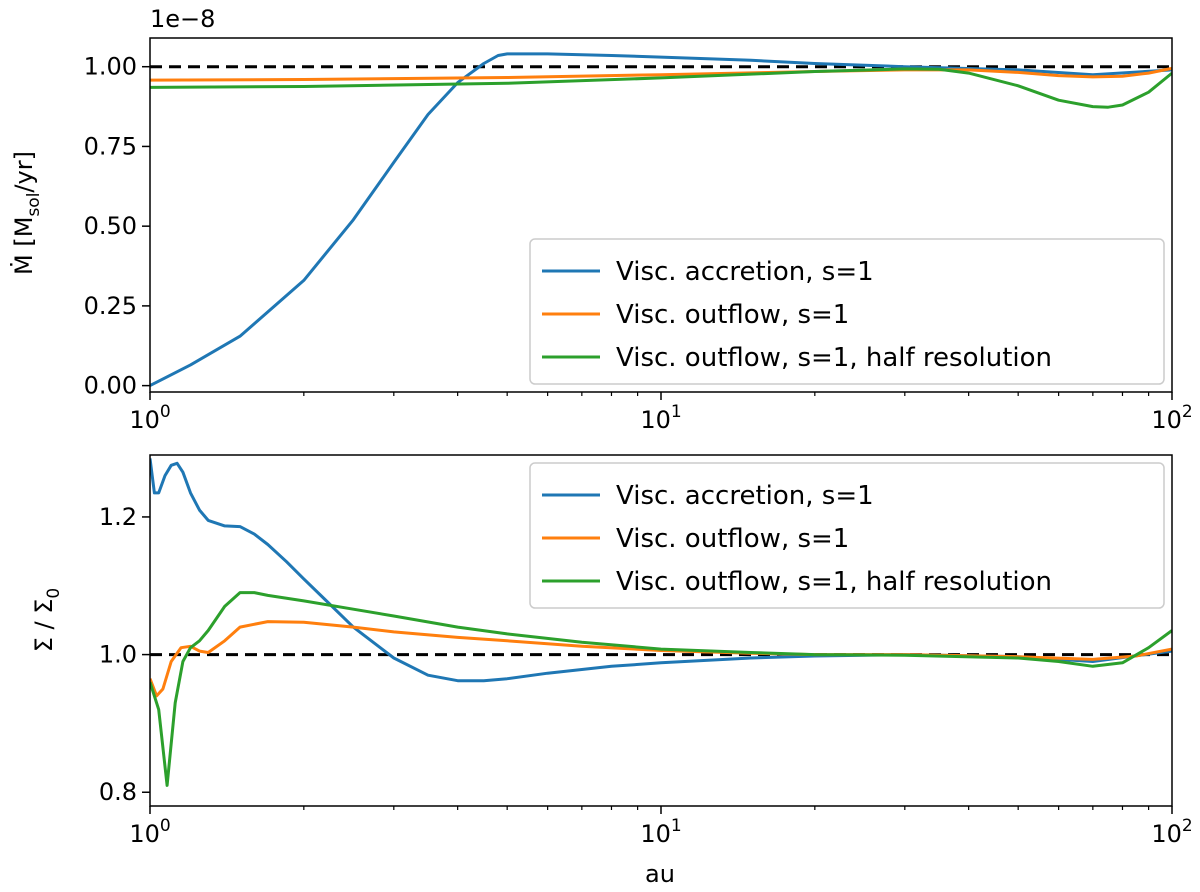 The height and width of the screenshot is (892, 1200). I want to click on x-axis-label: au, so click(660, 874).